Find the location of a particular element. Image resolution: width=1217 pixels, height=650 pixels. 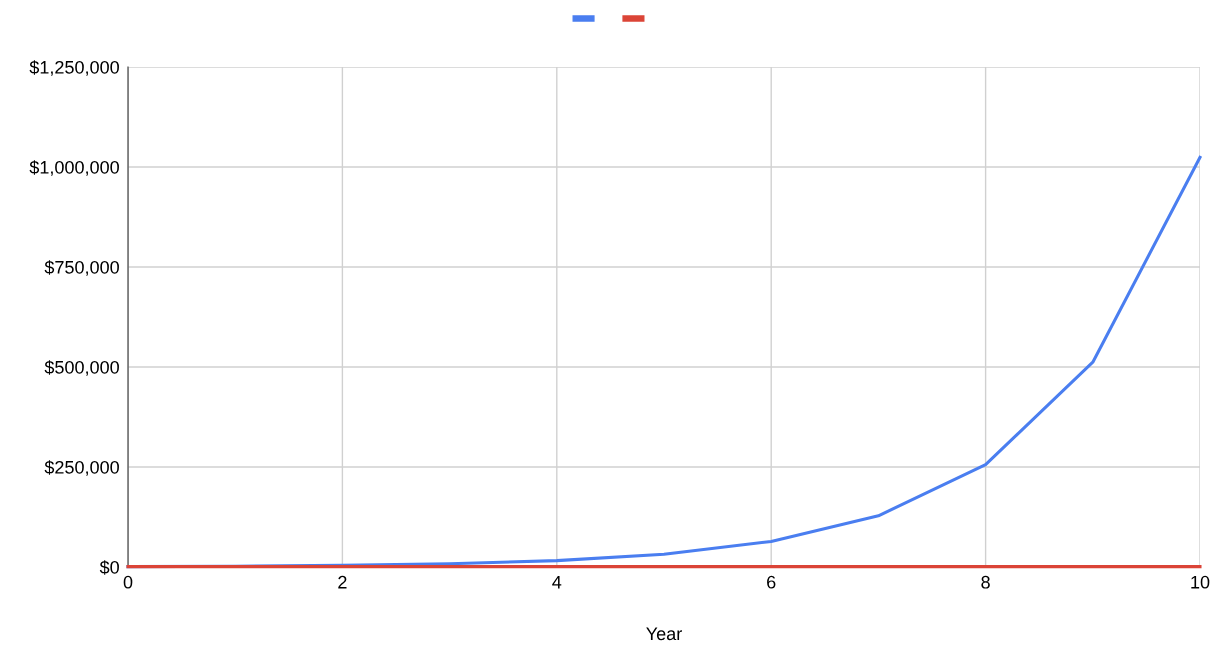

y-tick-label: $250,000 is located at coordinates (81, 468).